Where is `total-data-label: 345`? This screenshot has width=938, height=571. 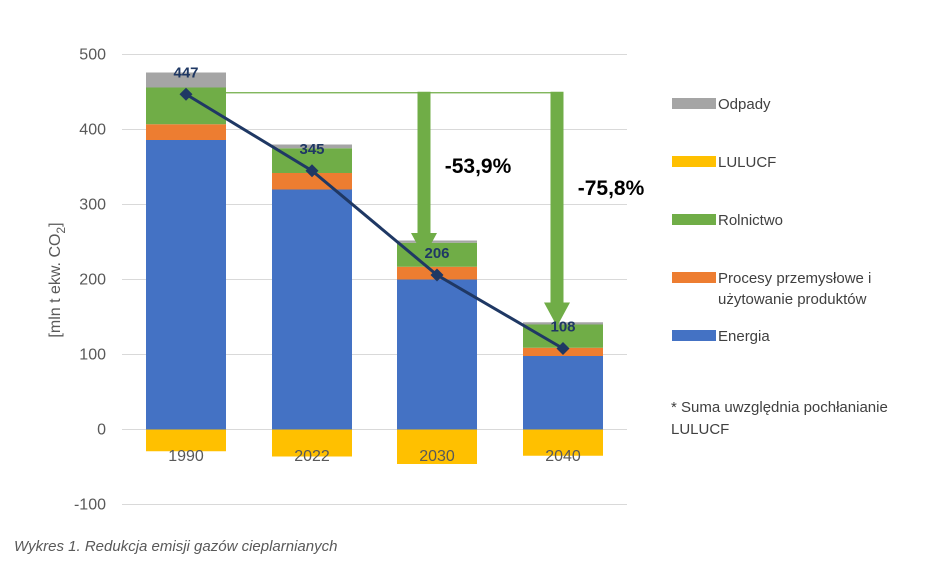 total-data-label: 345 is located at coordinates (311, 149).